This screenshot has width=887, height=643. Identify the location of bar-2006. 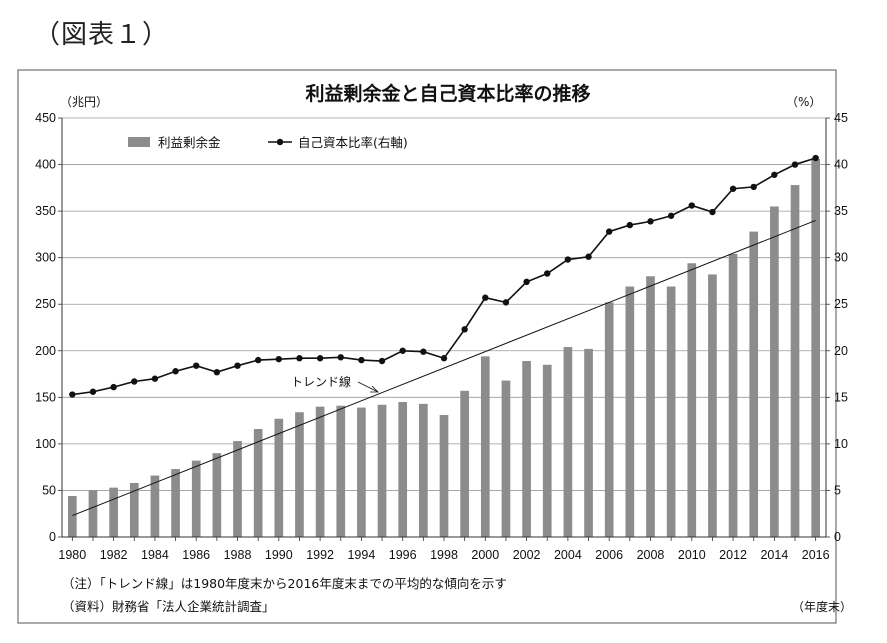
(609, 419).